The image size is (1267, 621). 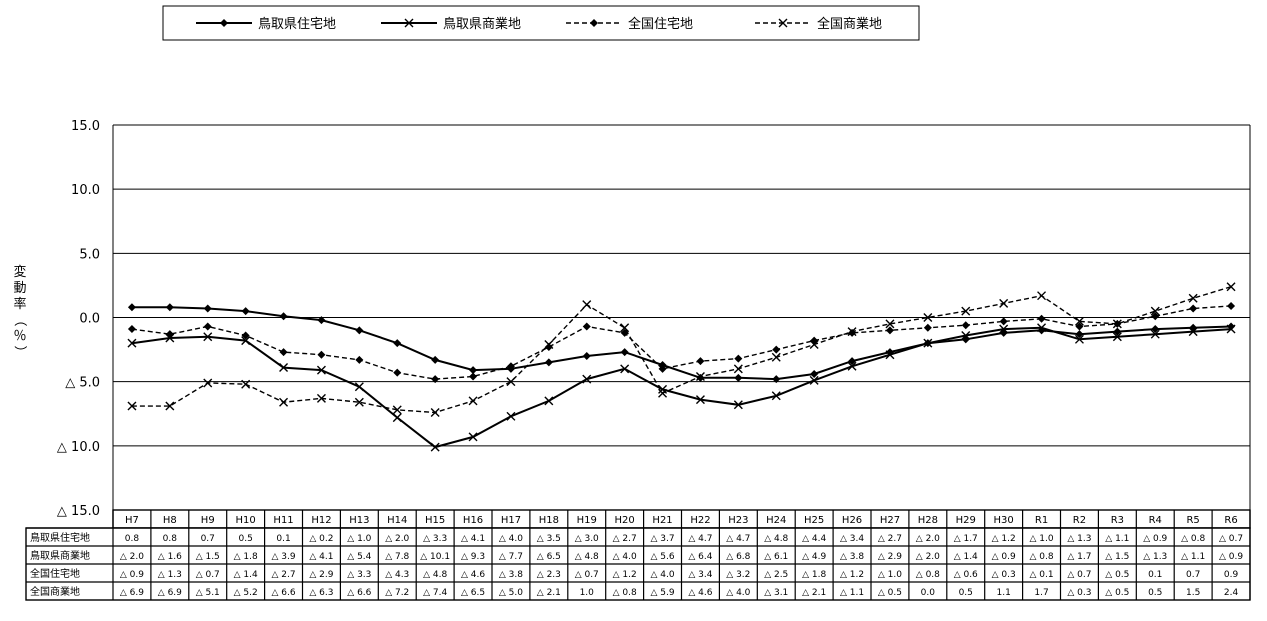 I want to click on data-label: 0.9, so click(x=1231, y=575).